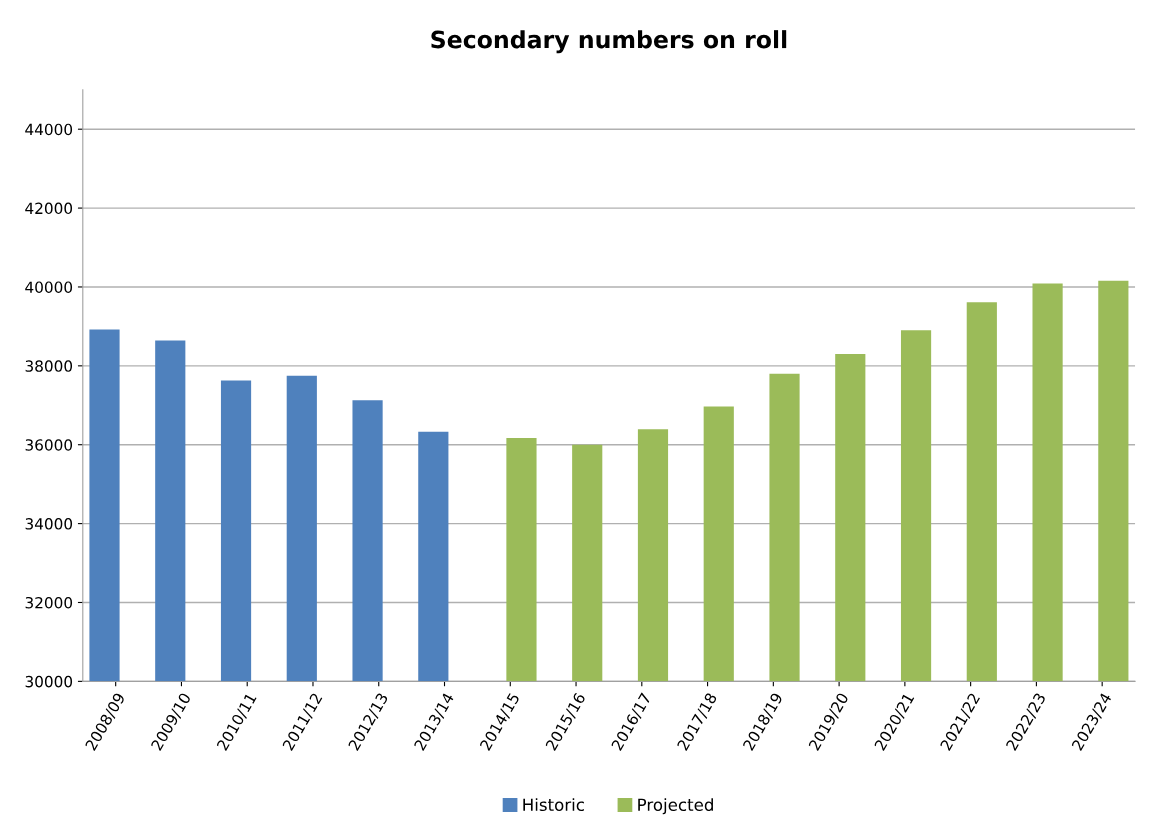 The height and width of the screenshot is (816, 1150). Describe the element at coordinates (675, 806) in the screenshot. I see `legend-label: Projected` at that location.